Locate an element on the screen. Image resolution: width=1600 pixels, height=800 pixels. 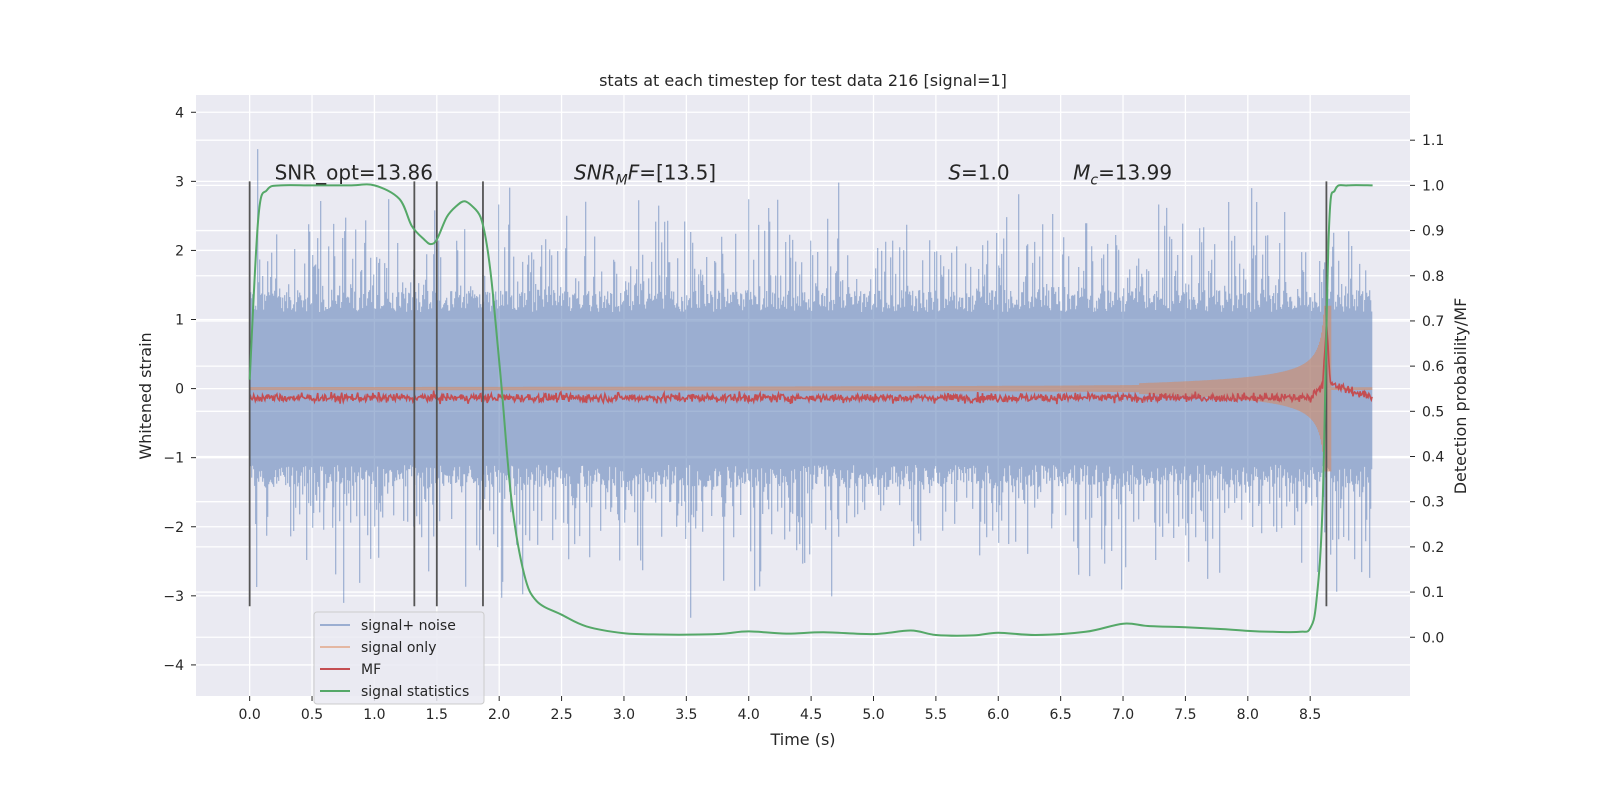
y-right-tick-label: 0.4 is located at coordinates (1433, 458).